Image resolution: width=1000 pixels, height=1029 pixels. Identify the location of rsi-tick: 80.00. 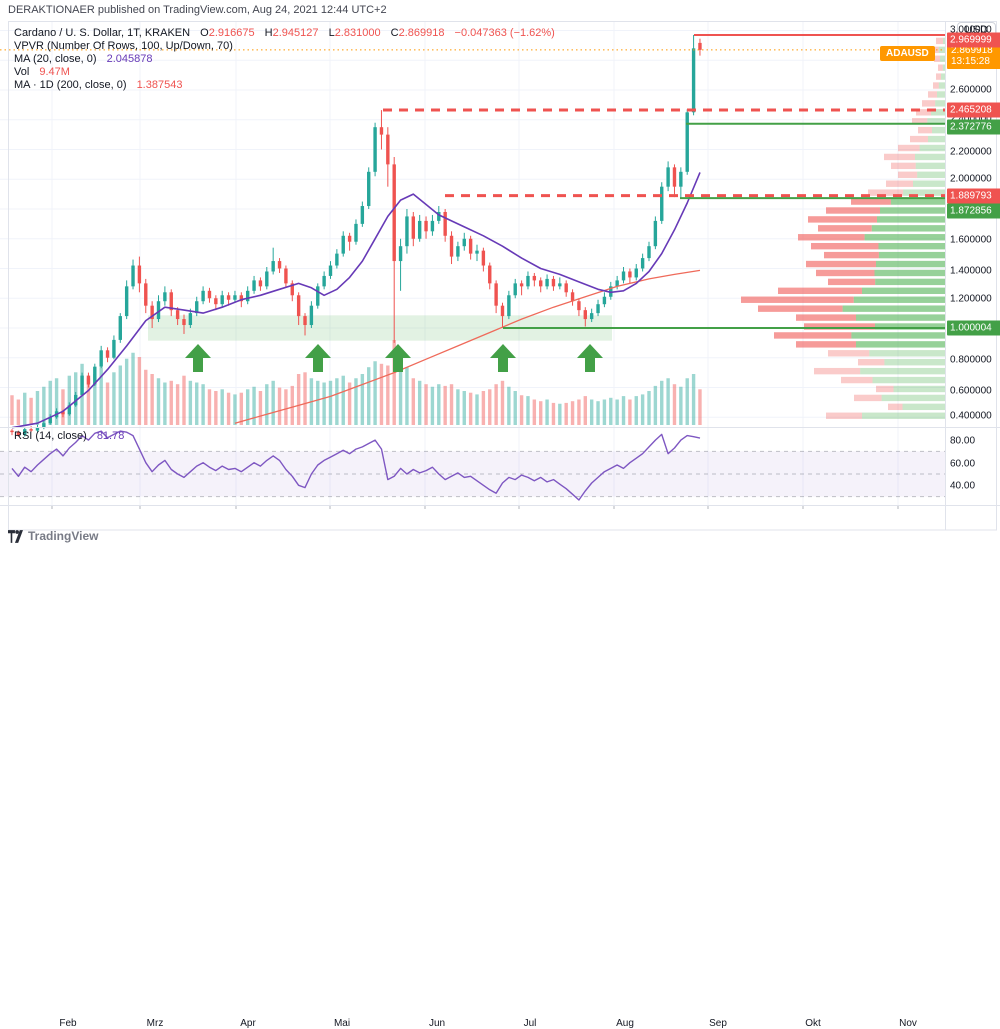
(963, 441).